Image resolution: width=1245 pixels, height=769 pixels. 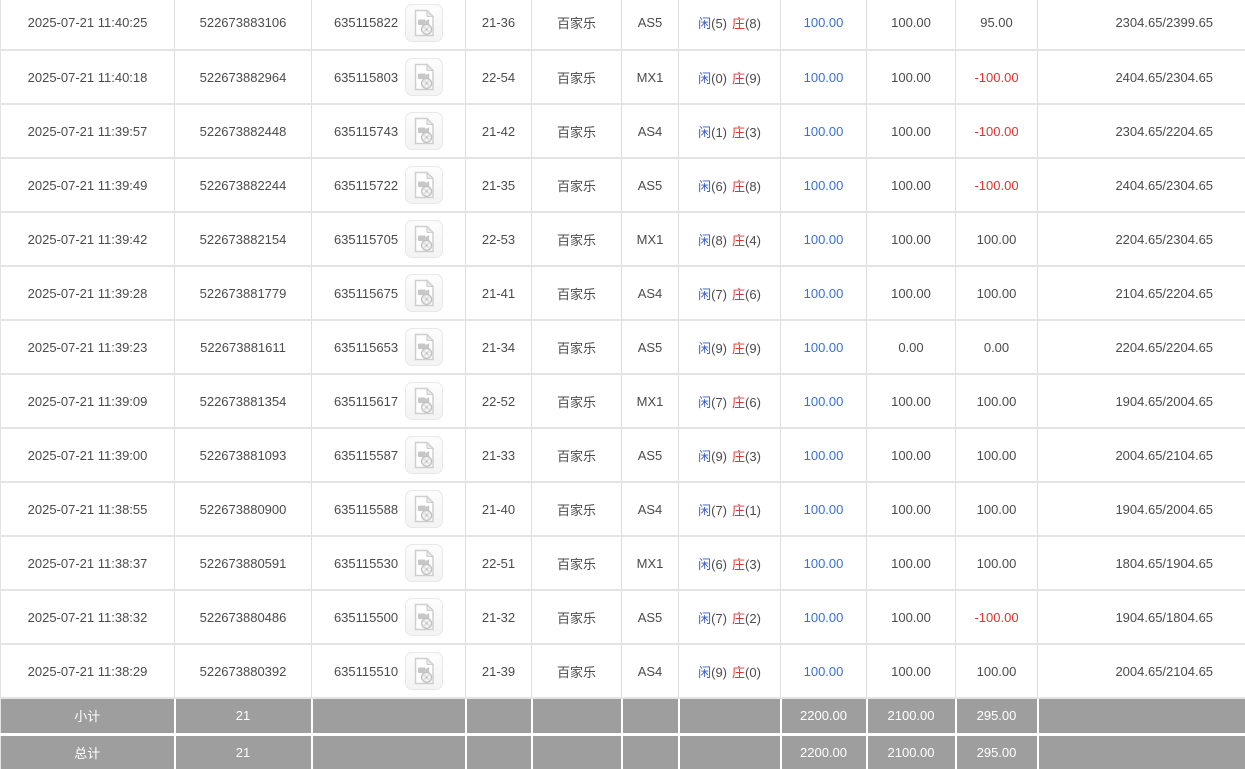 I want to click on bet-id: 522673882448, so click(x=243, y=131).